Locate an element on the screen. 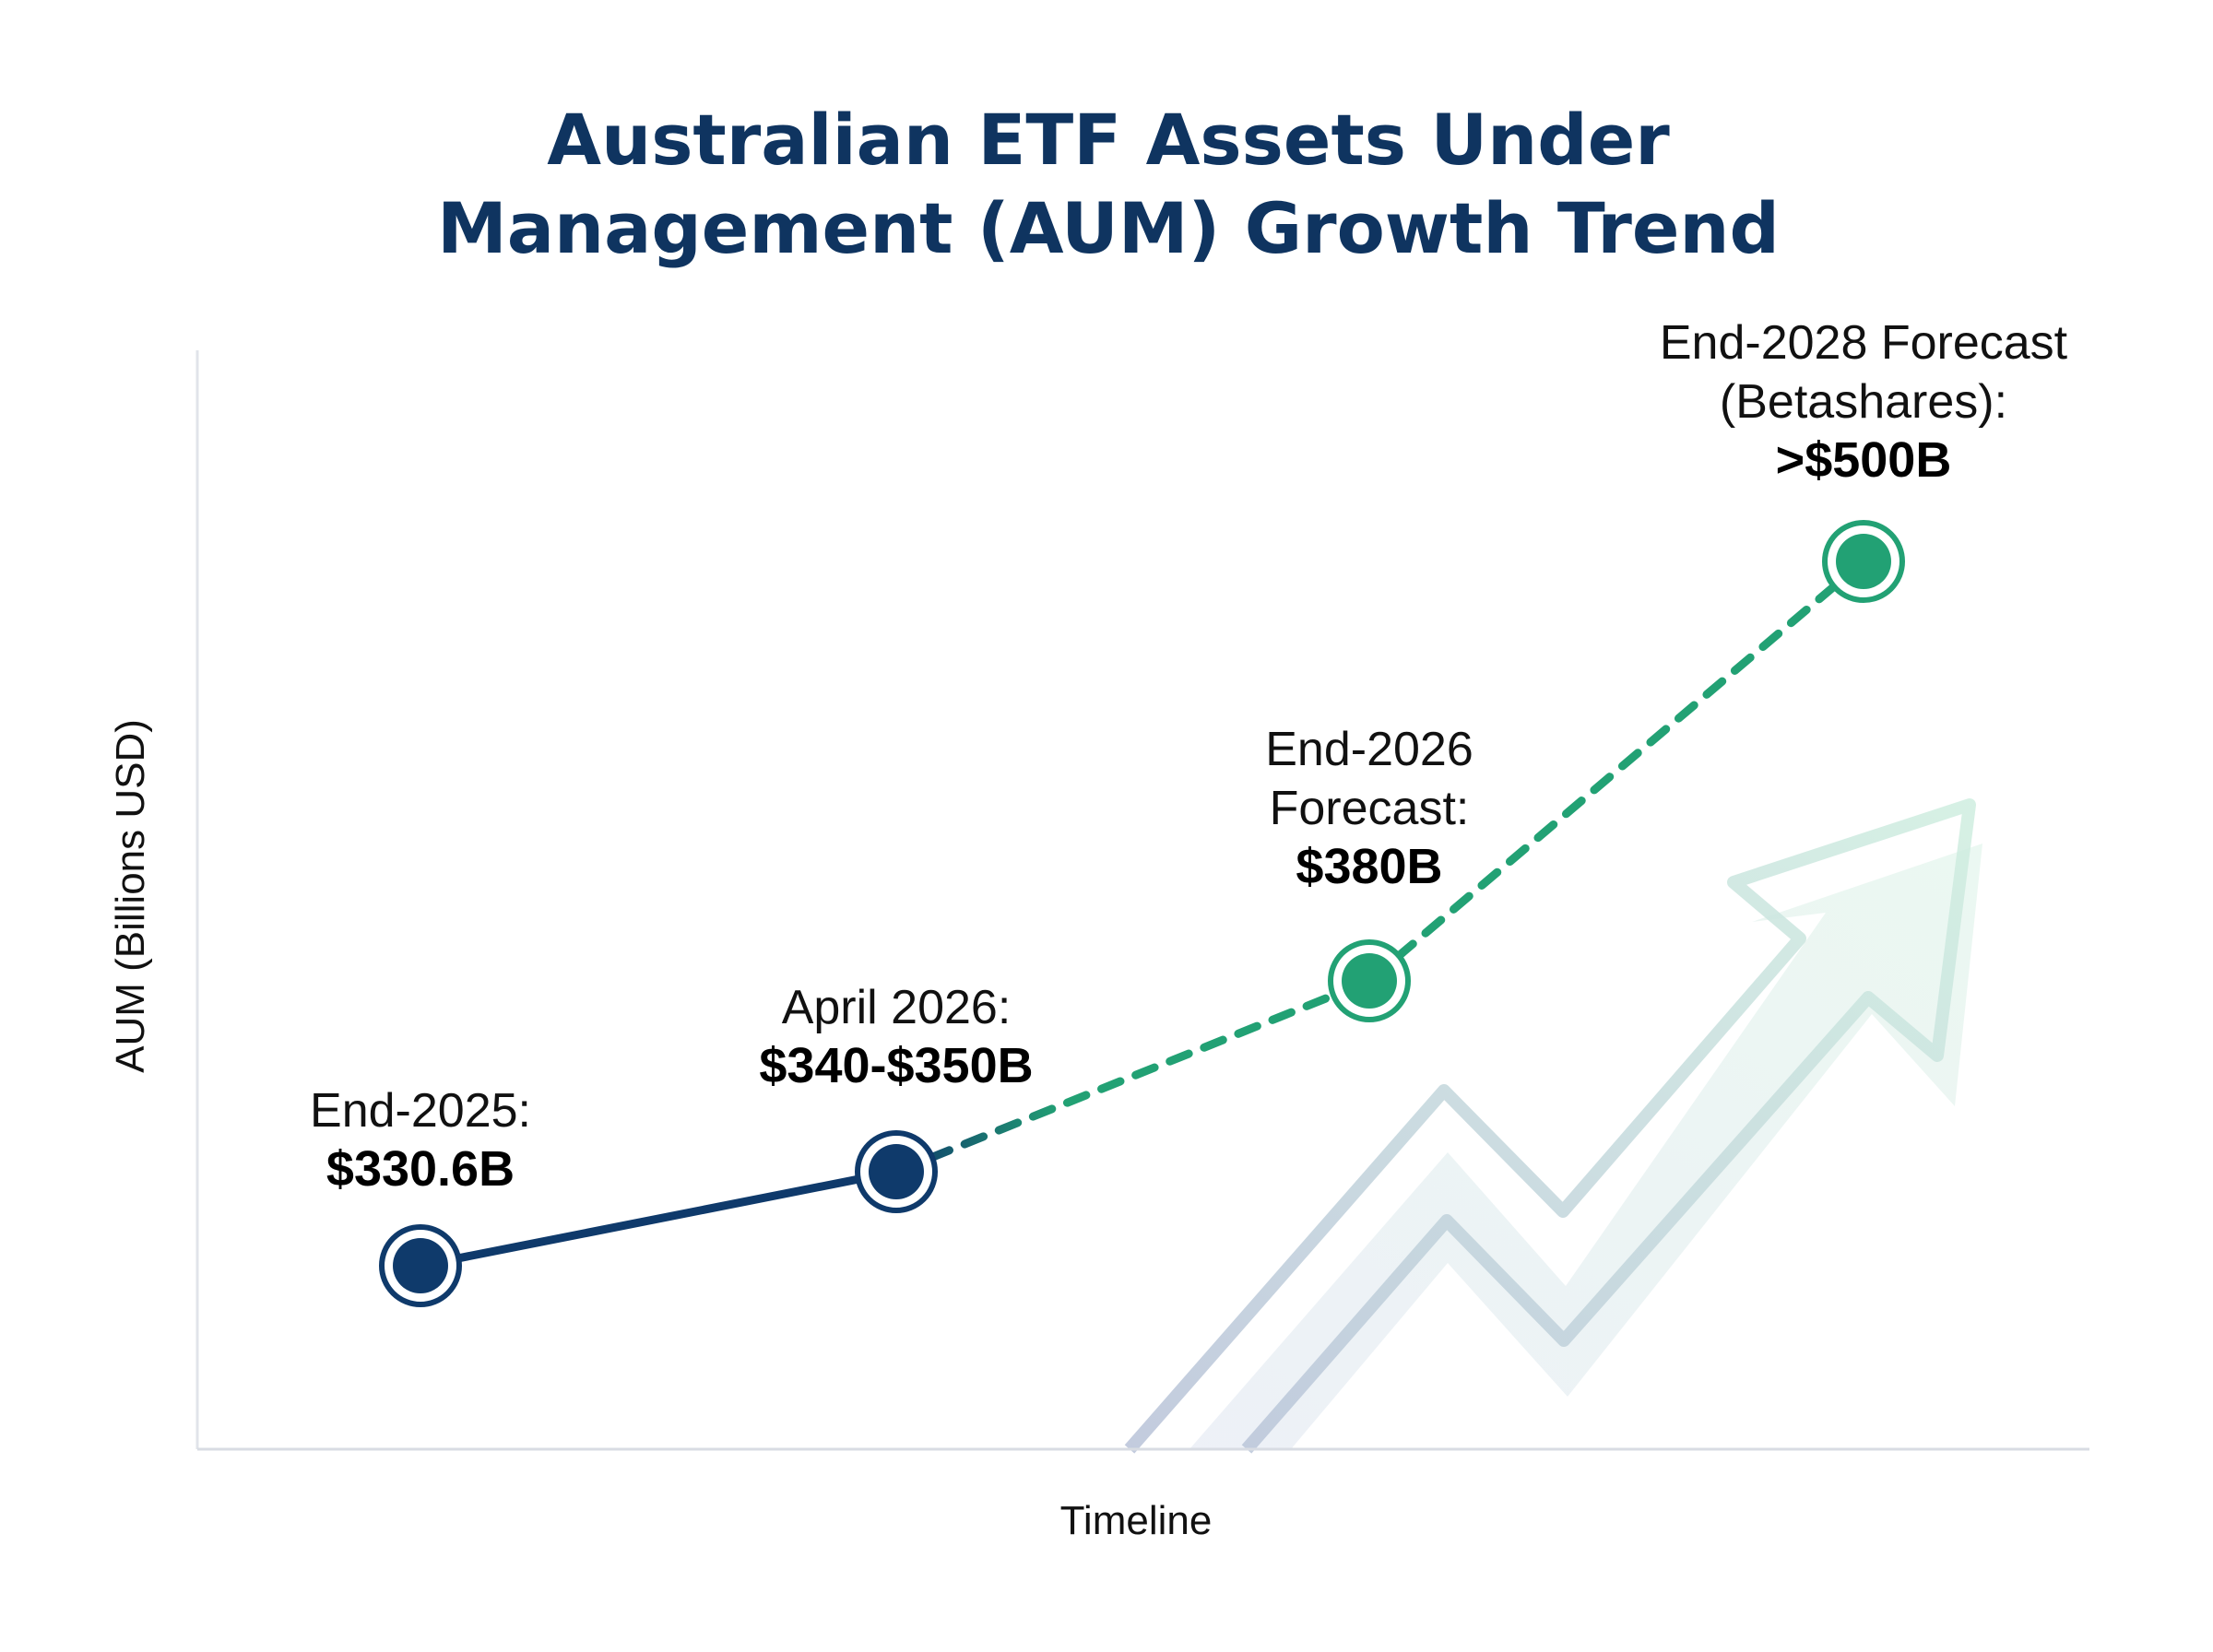 The image size is (2213, 1652). data-label: Forecast: is located at coordinates (1370, 808).